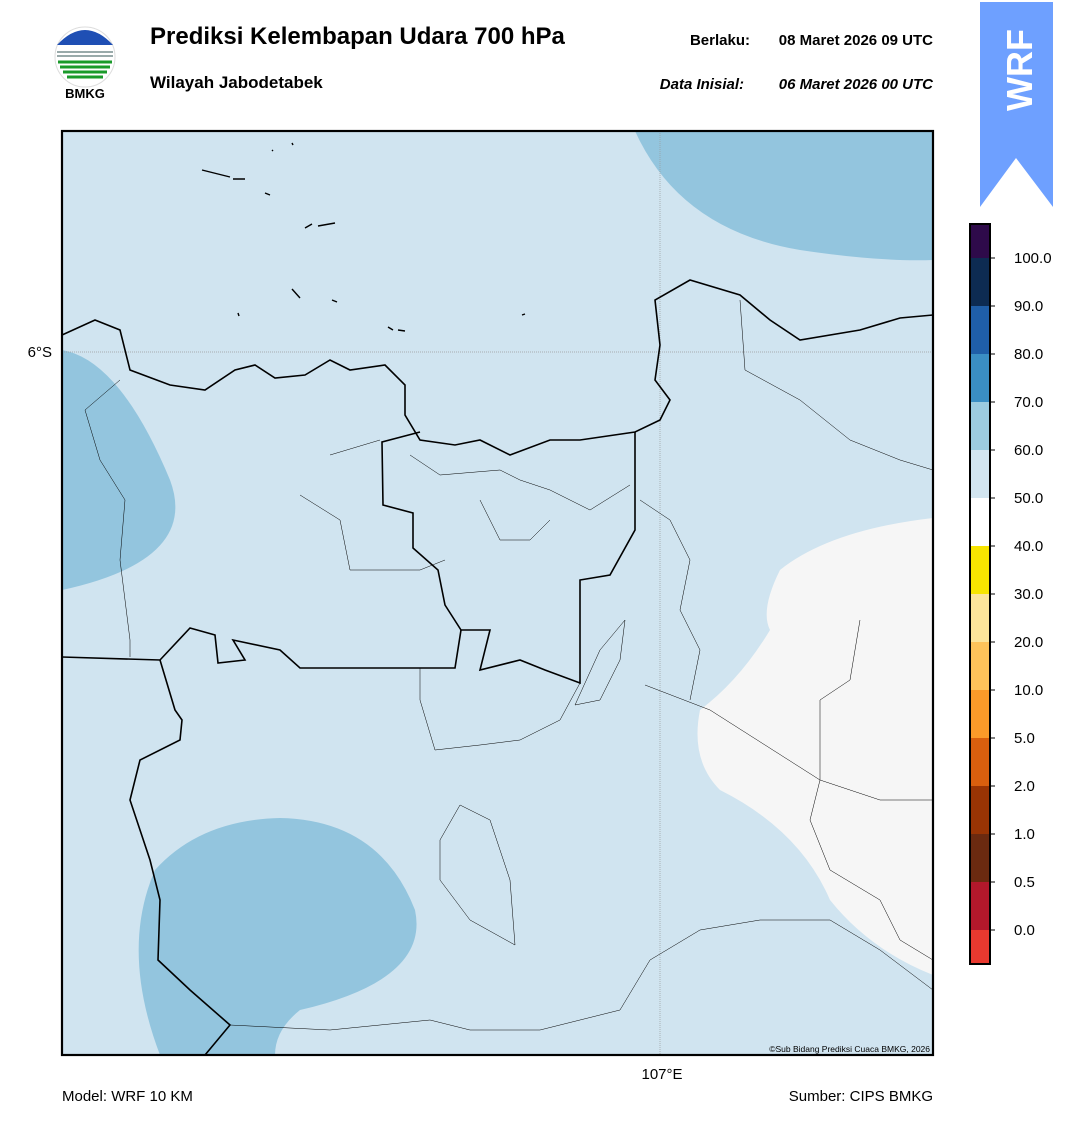  What do you see at coordinates (1028, 450) in the screenshot?
I see `colorbar-label: 60.0` at bounding box center [1028, 450].